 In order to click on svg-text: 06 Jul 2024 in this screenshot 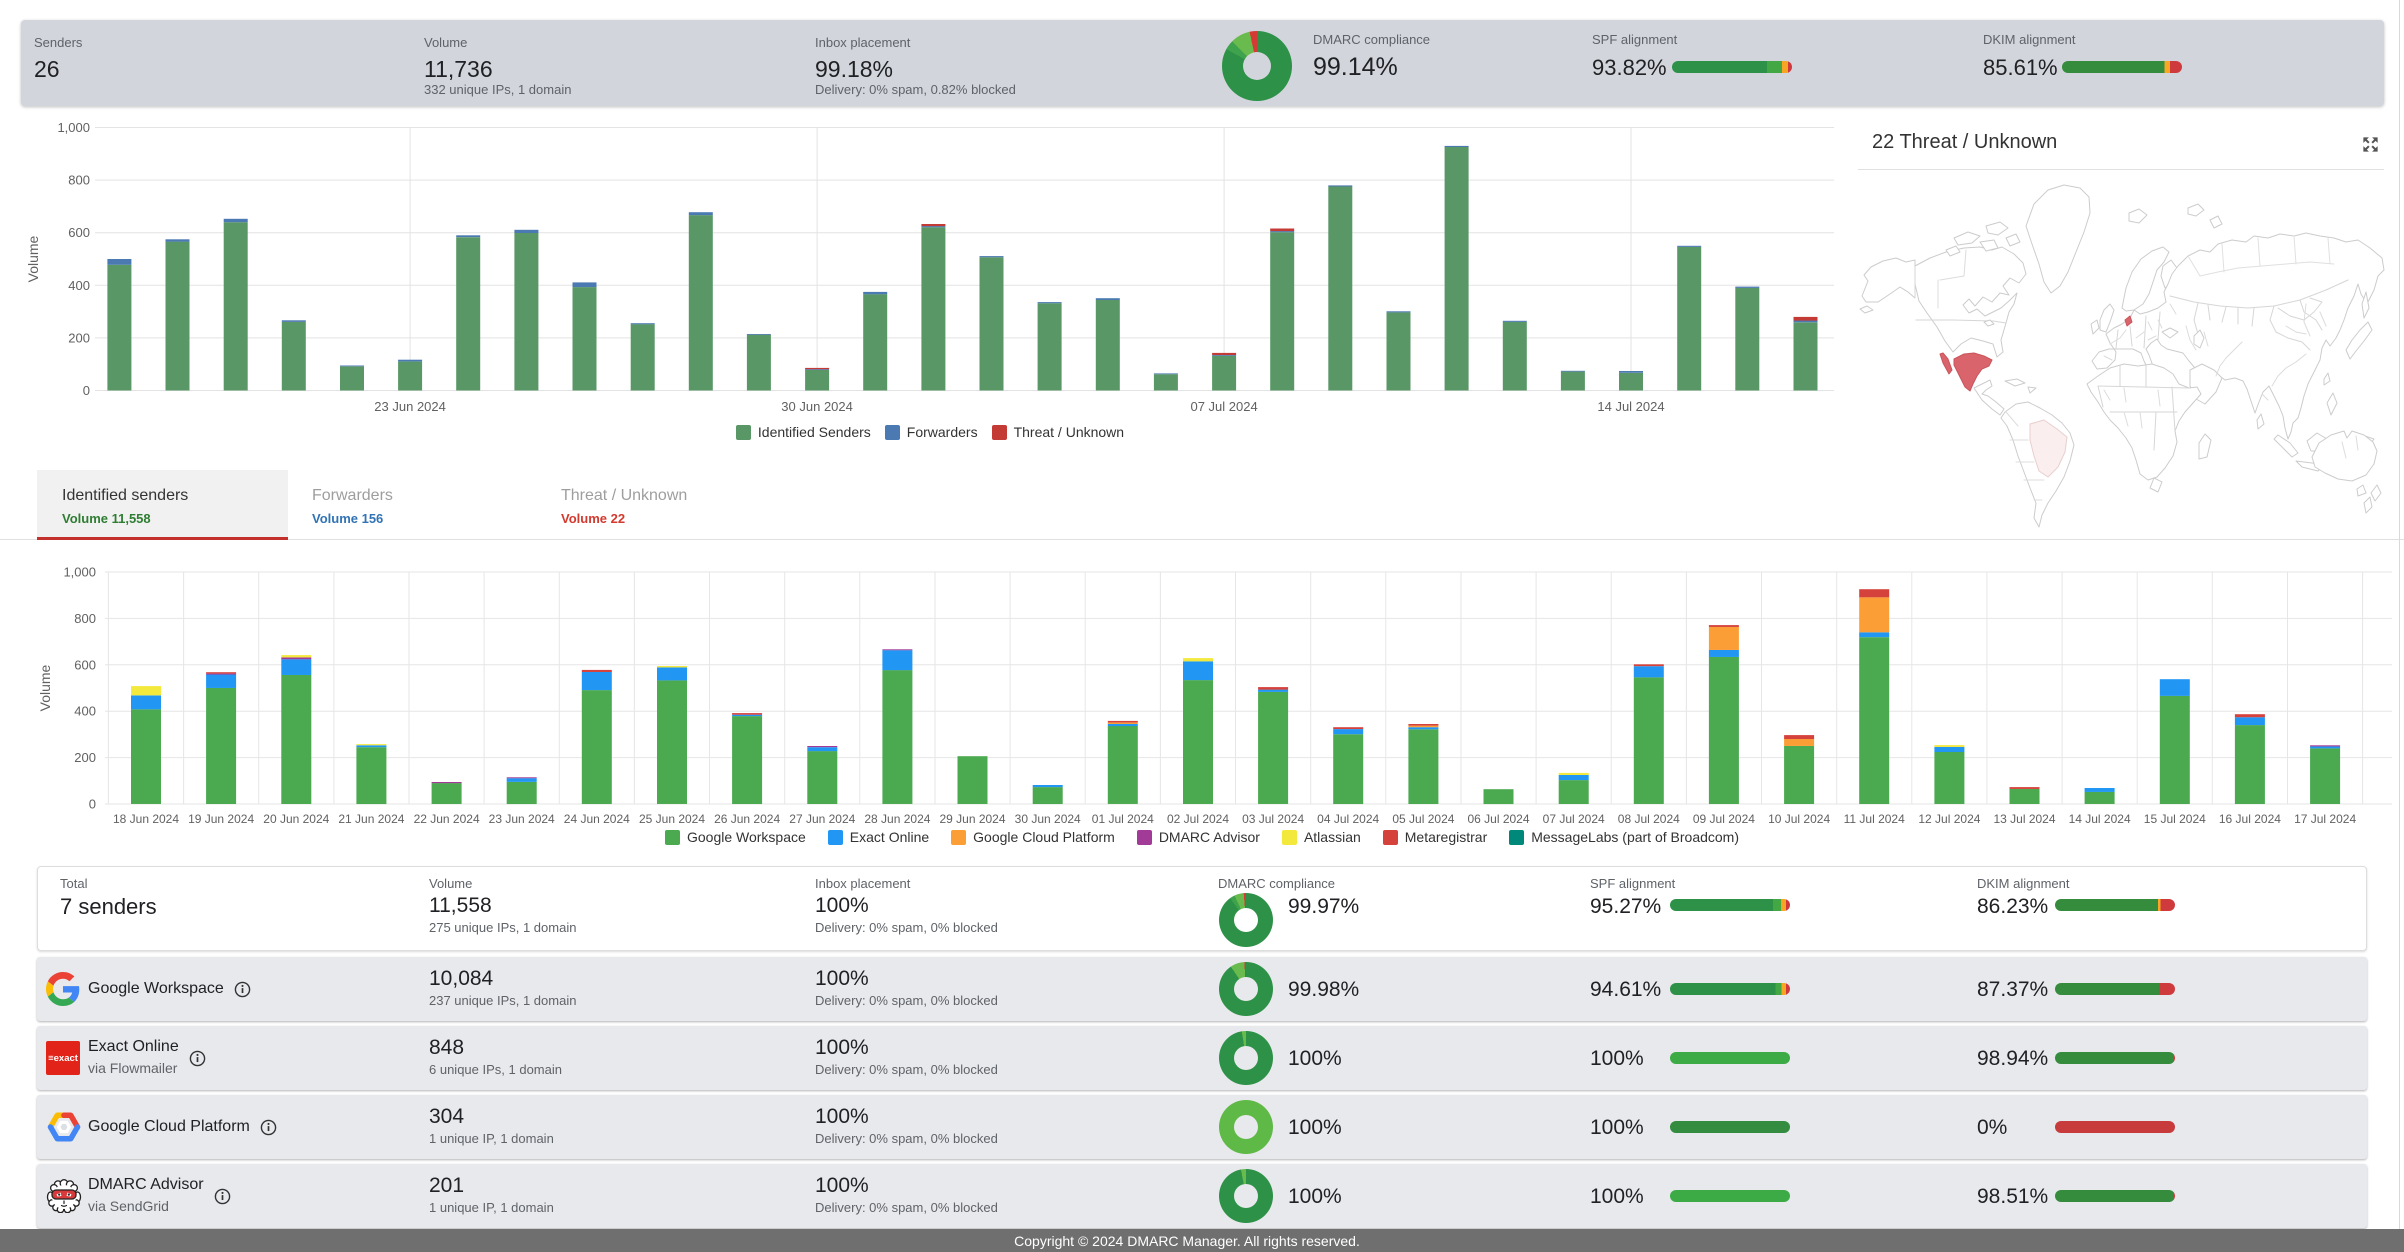, I will do `click(1498, 819)`.